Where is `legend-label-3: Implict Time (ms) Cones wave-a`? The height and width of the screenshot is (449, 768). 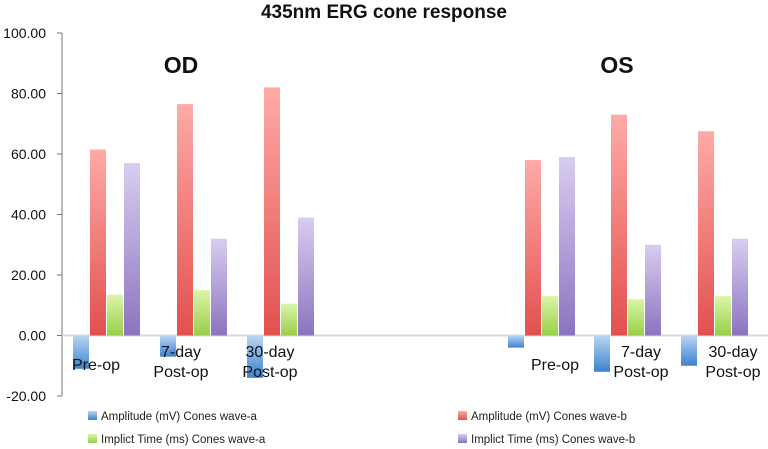 legend-label-3: Implict Time (ms) Cones wave-a is located at coordinates (183, 440).